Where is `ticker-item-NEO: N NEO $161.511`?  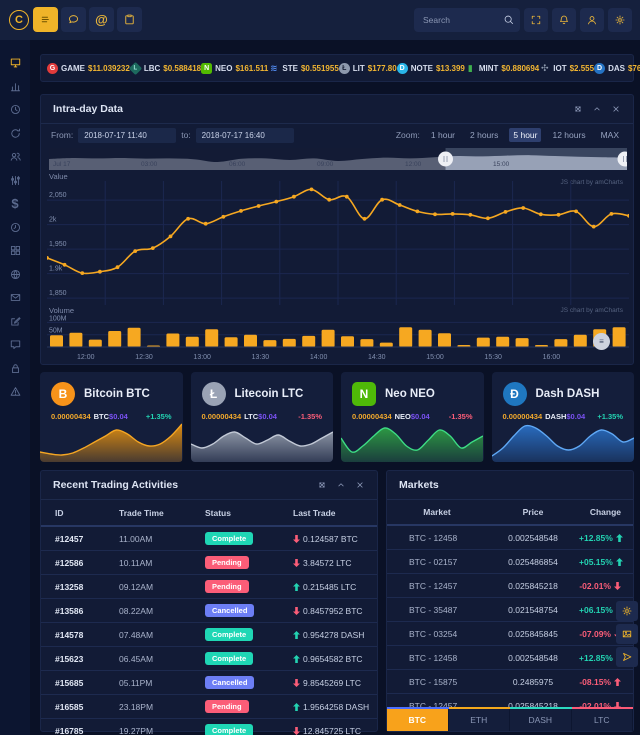
ticker-item-NEO: N NEO $161.511 is located at coordinates (235, 68).